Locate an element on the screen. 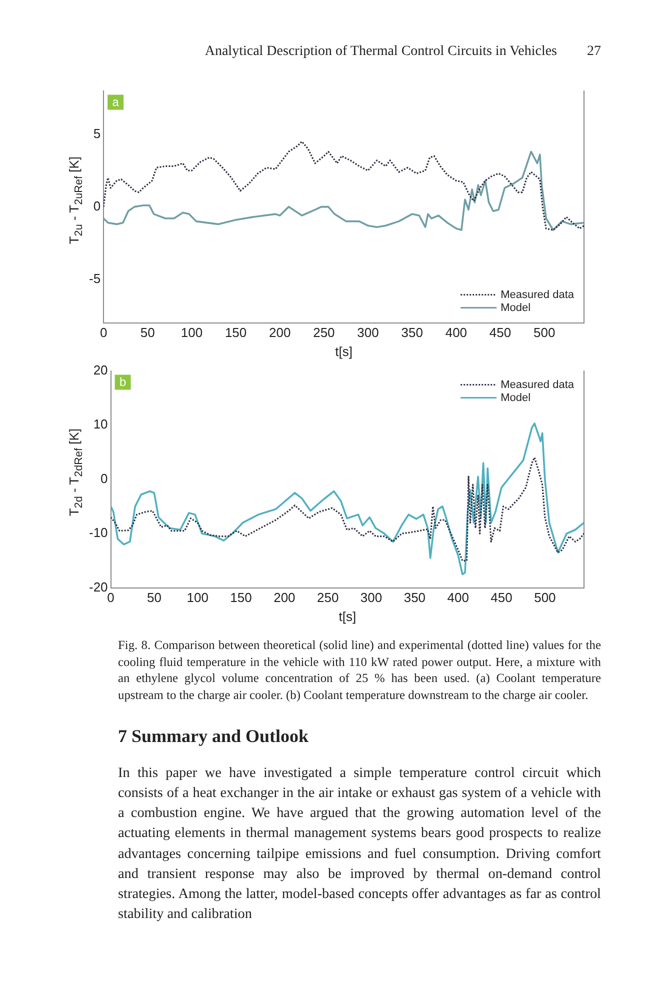 The height and width of the screenshot is (1000, 659). chart-title: b is located at coordinates (122, 382).